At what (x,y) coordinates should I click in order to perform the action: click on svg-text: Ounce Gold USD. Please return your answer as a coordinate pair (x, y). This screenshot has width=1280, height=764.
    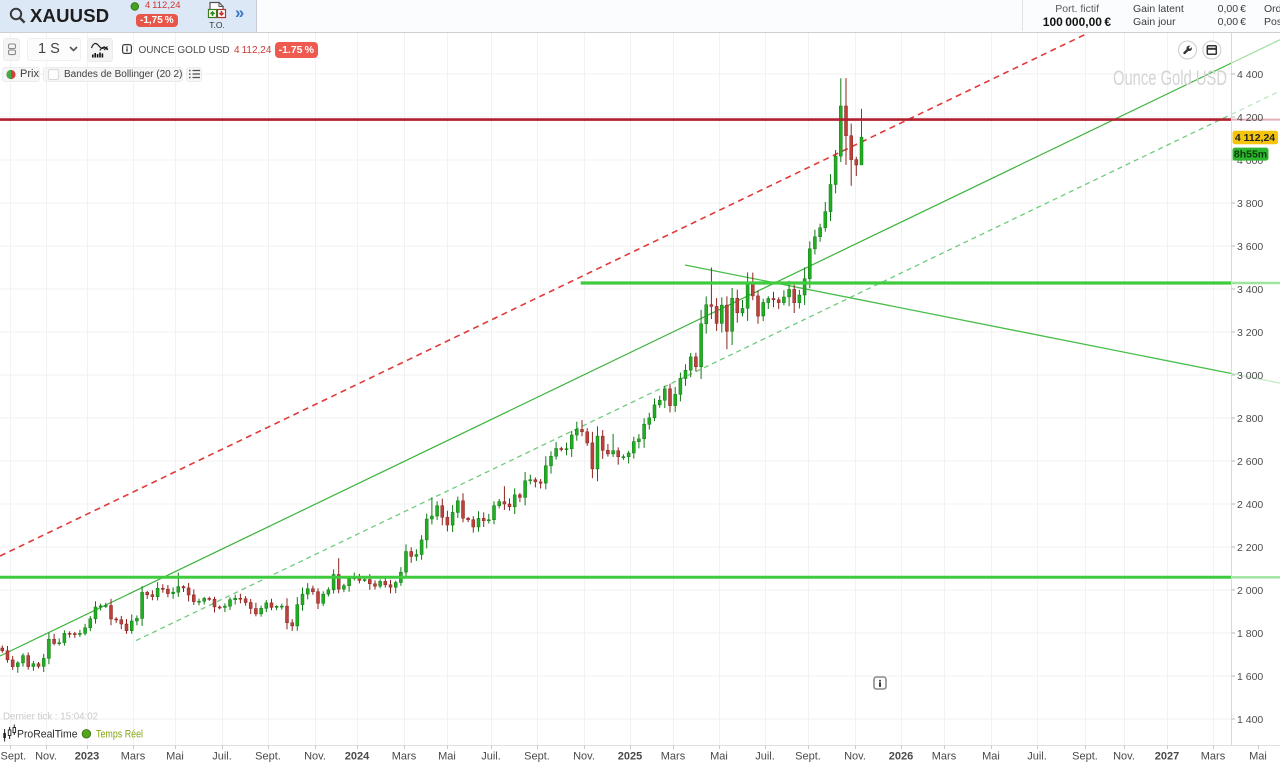
    Looking at the image, I should click on (1170, 78).